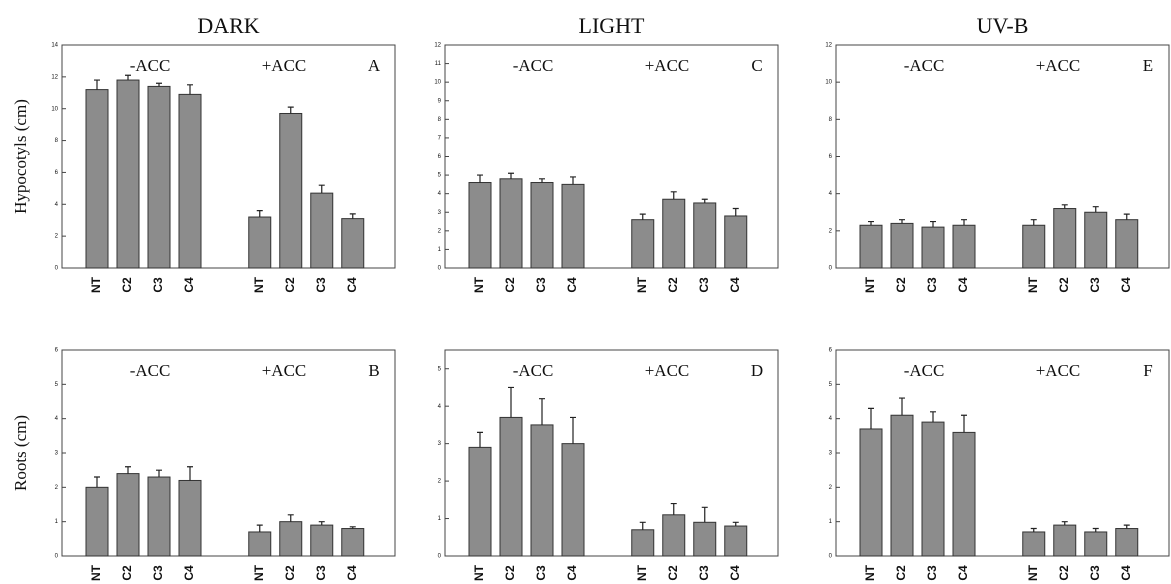  What do you see at coordinates (57, 522) in the screenshot?
I see `y-tick-label: 1` at bounding box center [57, 522].